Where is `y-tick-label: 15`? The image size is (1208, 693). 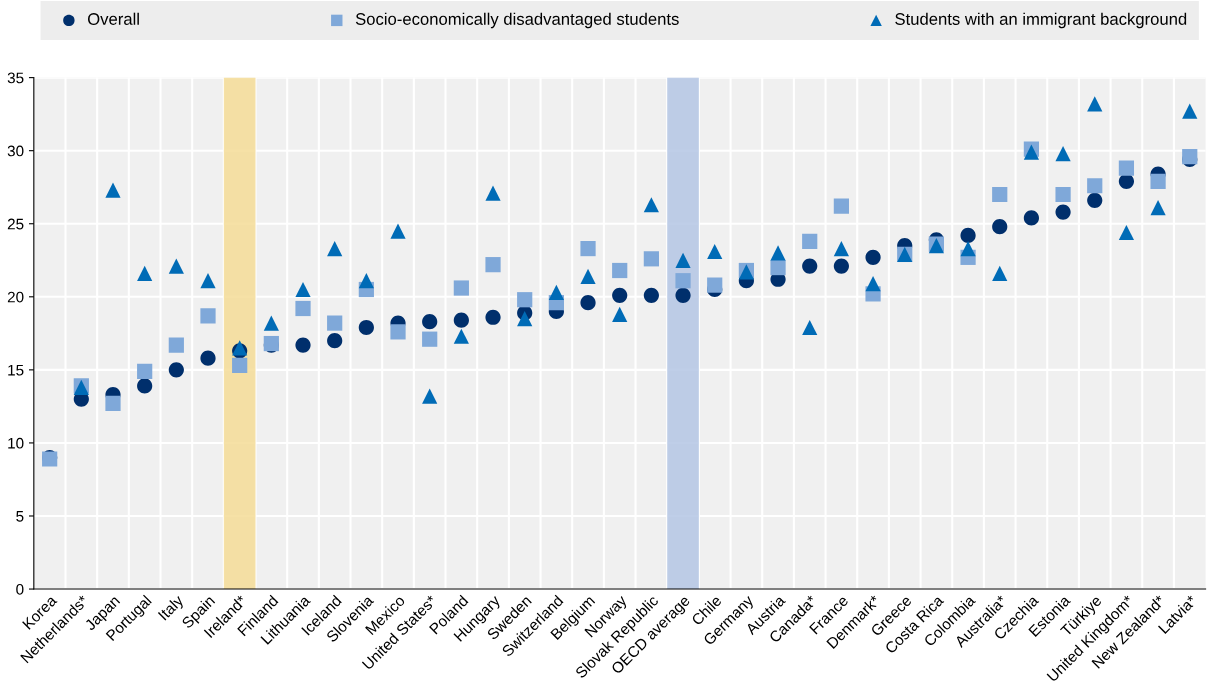 y-tick-label: 15 is located at coordinates (16, 370).